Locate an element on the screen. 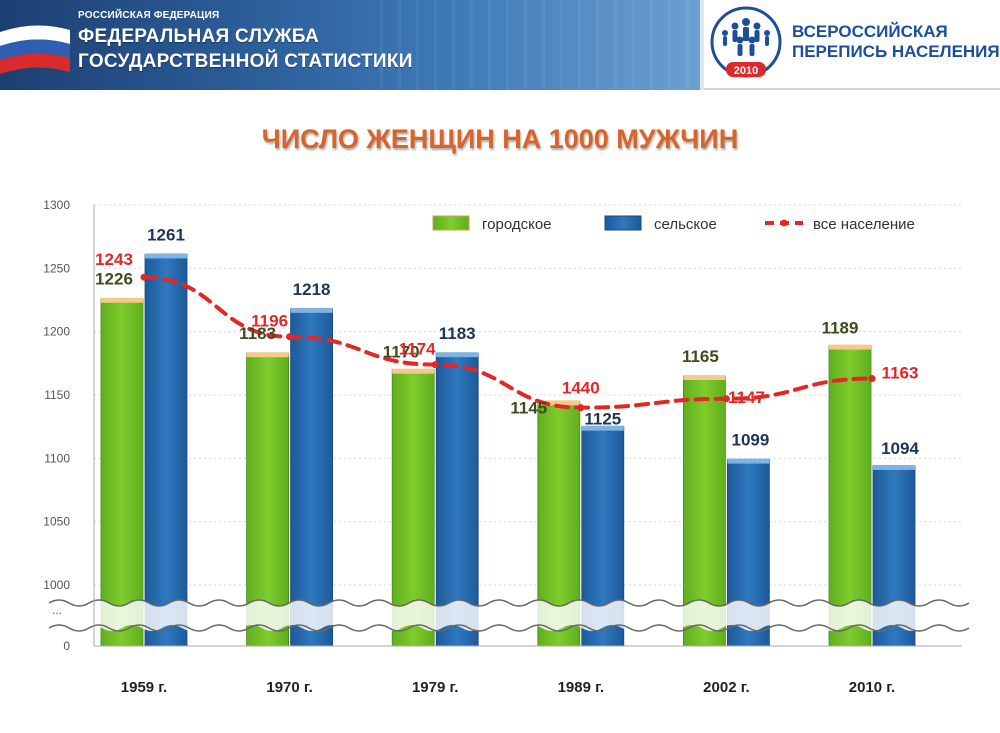  legend-label-urban: городское is located at coordinates (517, 224).